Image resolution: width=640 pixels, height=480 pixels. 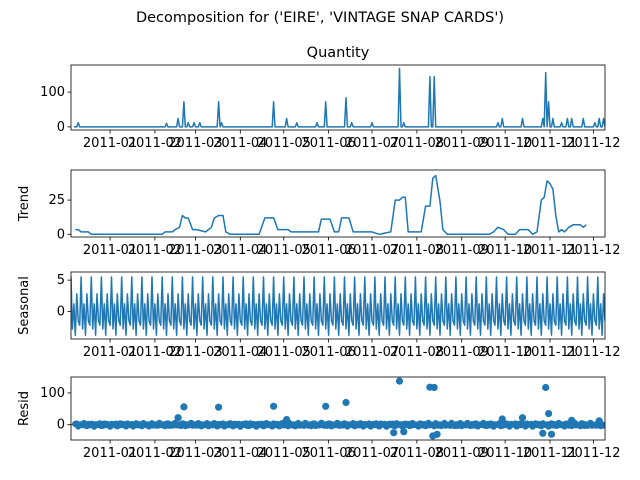 What do you see at coordinates (24, 204) in the screenshot?
I see `y-axis-label: Trend` at bounding box center [24, 204].